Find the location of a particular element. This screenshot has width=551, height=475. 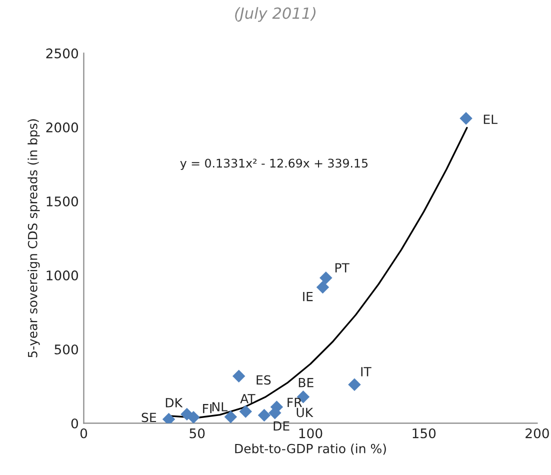

data-label: ES is located at coordinates (263, 380).